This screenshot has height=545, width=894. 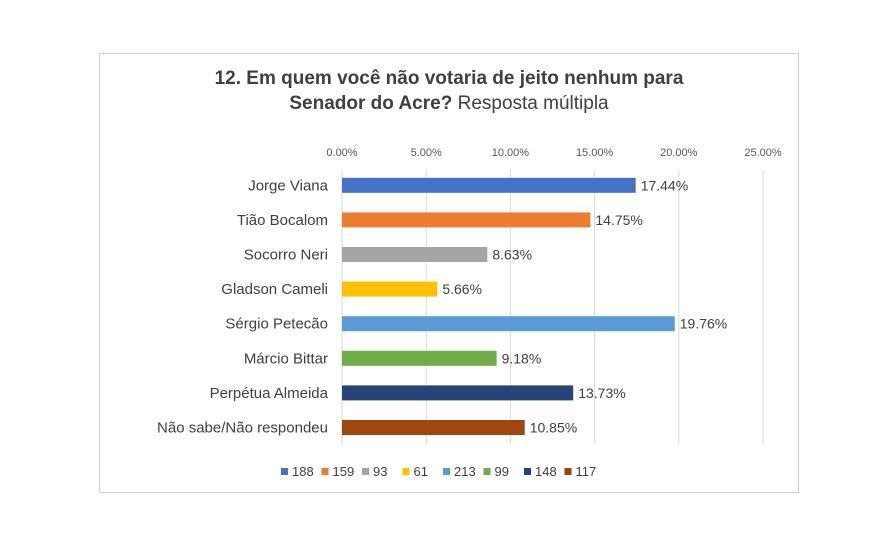 I want to click on data-label: 9.18%, so click(x=522, y=358).